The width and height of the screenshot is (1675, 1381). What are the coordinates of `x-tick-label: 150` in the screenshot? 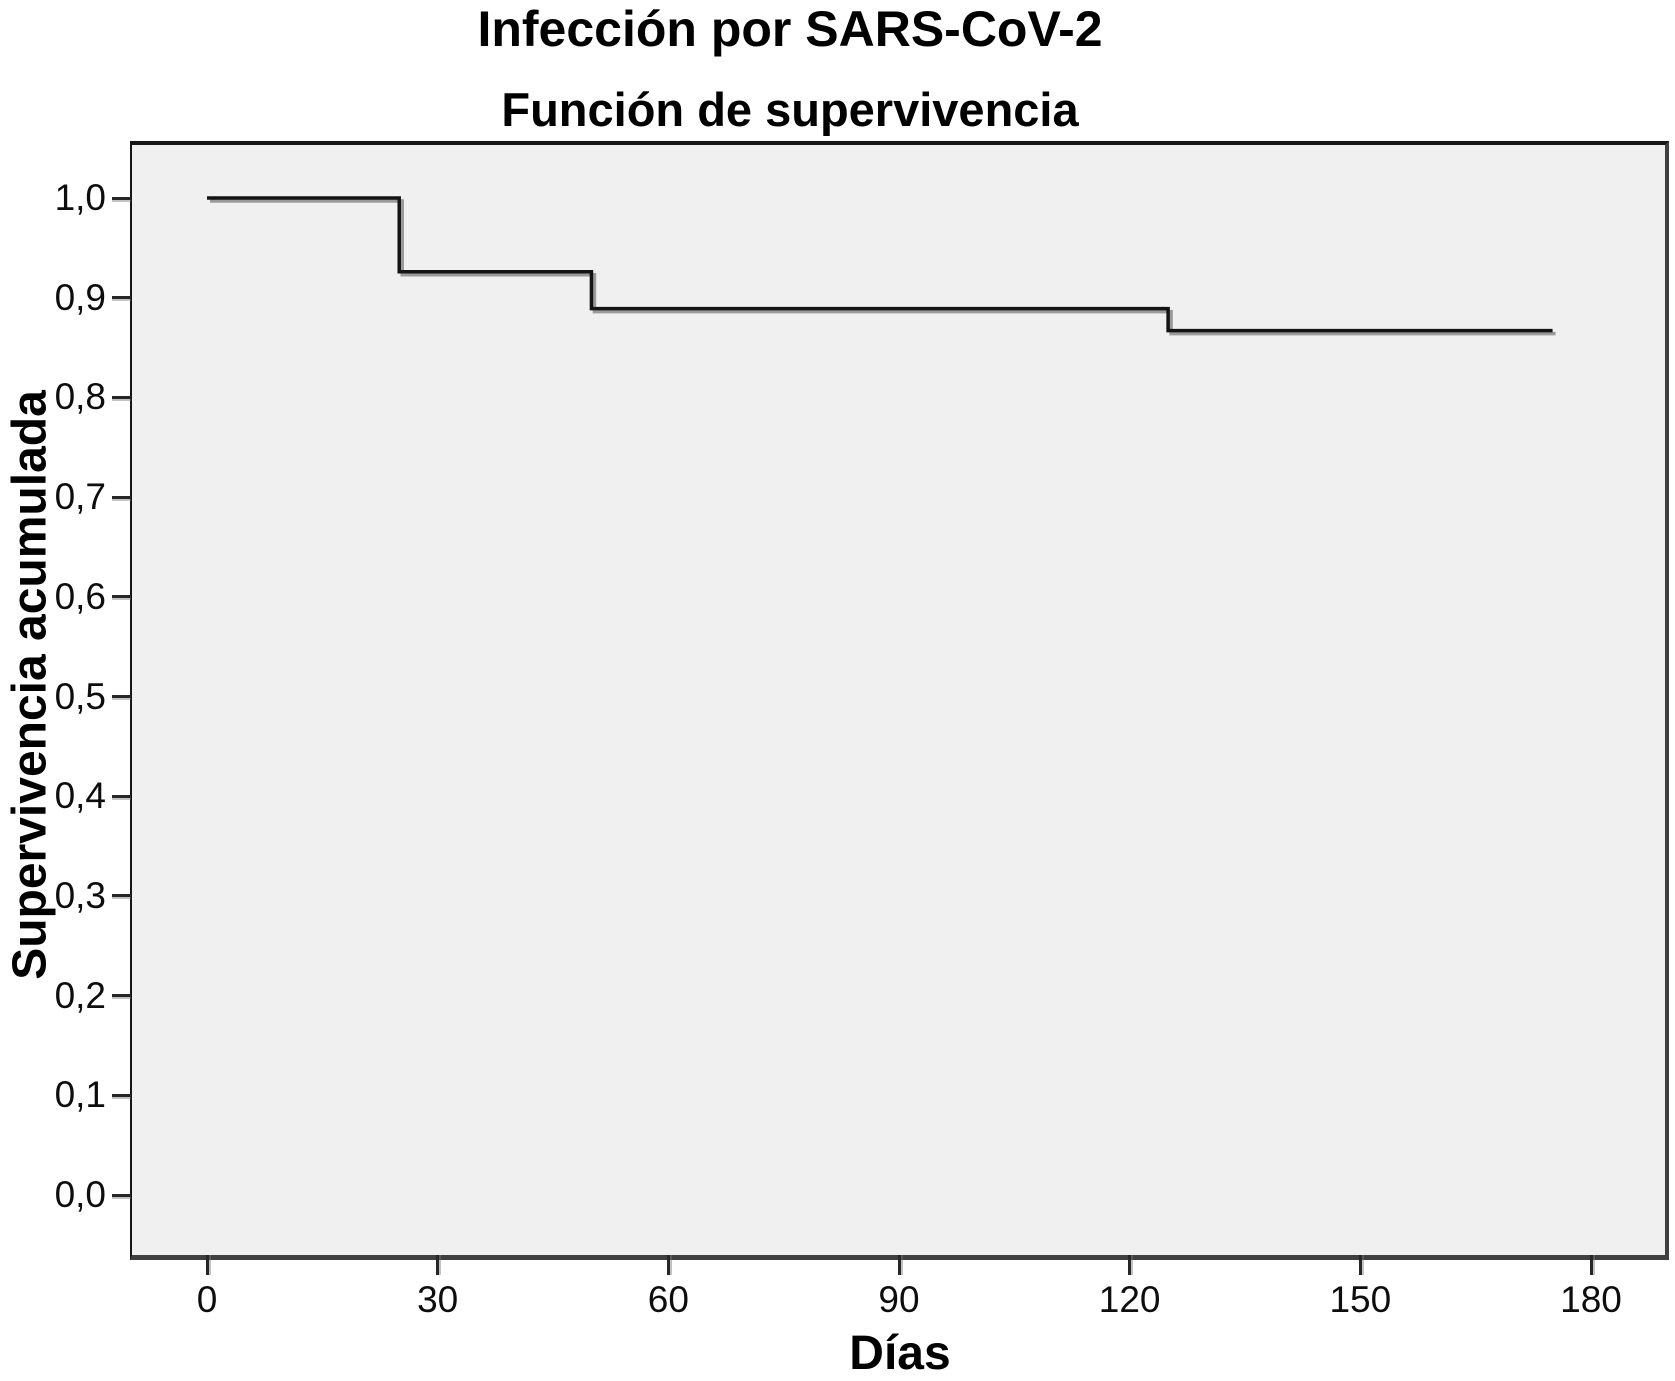 It's located at (1360, 1299).